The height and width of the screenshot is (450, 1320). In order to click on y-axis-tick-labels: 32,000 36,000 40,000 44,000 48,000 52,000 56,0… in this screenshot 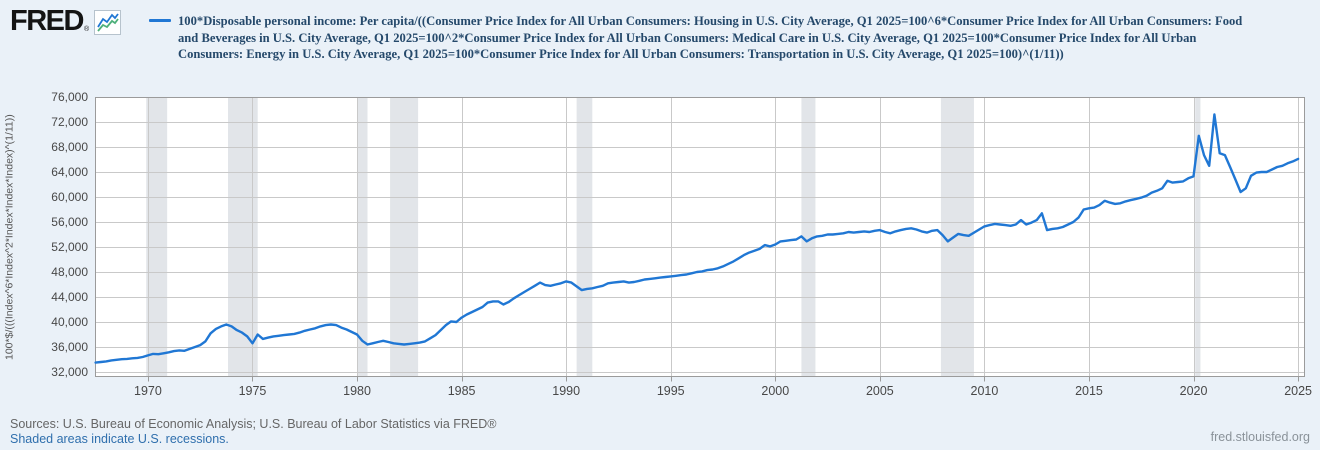, I will do `click(69, 234)`.